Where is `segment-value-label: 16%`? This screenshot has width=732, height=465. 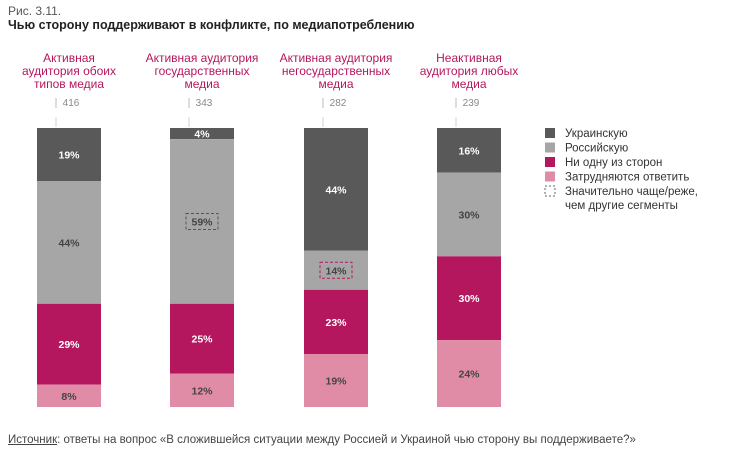
segment-value-label: 16% is located at coordinates (469, 151).